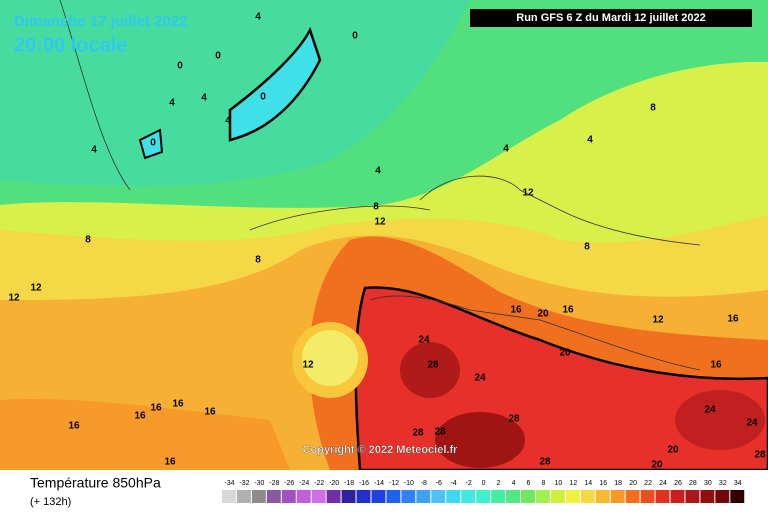  Describe the element at coordinates (663, 483) in the screenshot. I see `legend-label: 24` at that location.